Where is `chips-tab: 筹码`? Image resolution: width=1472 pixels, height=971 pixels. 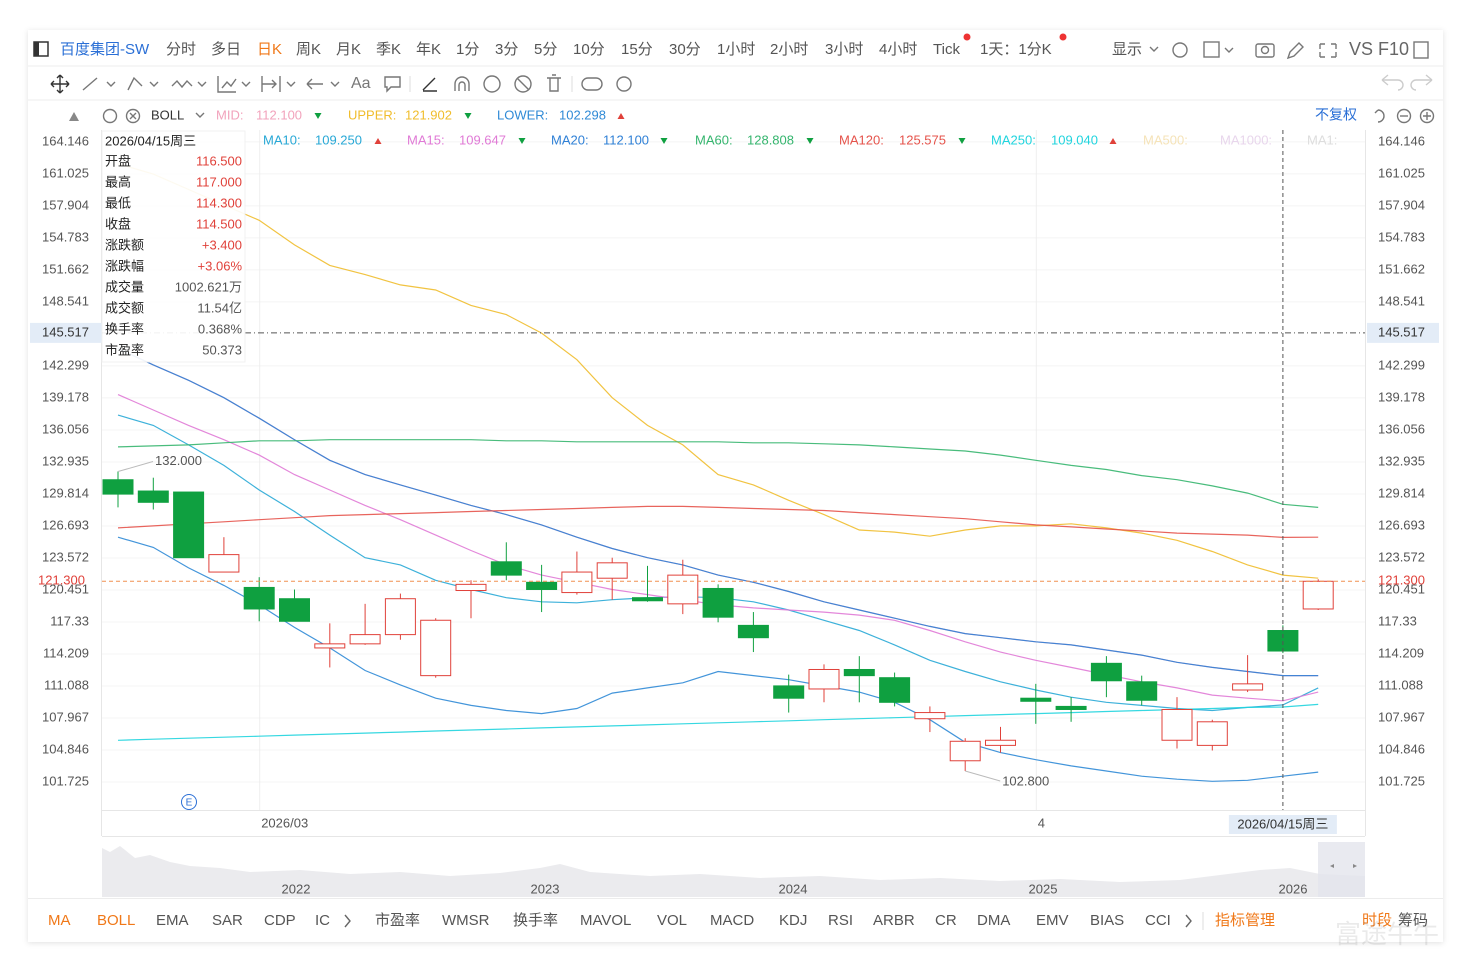
chips-tab: 筹码 is located at coordinates (1413, 920).